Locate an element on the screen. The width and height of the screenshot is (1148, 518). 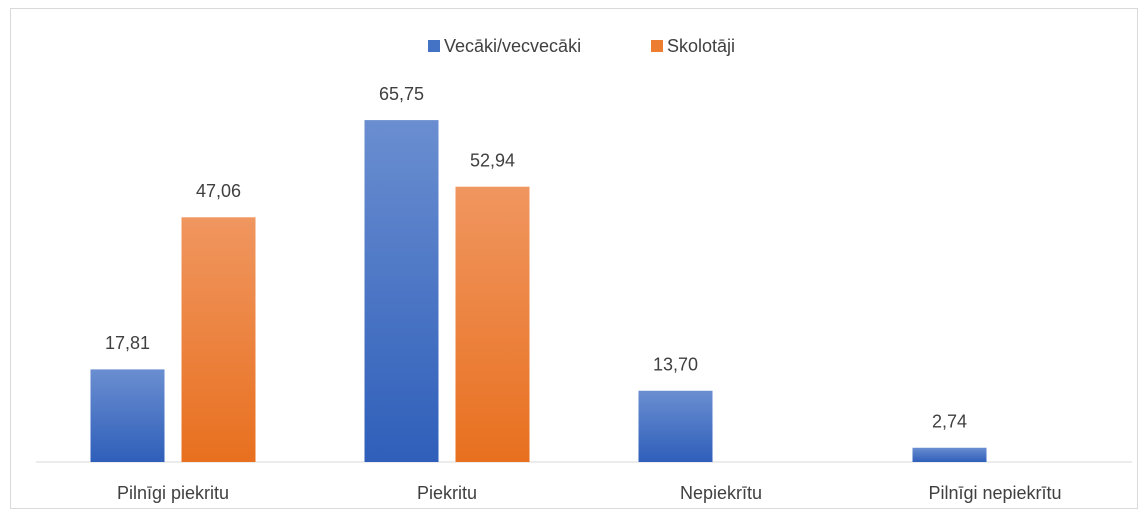
data-label: 47,06 is located at coordinates (218, 191).